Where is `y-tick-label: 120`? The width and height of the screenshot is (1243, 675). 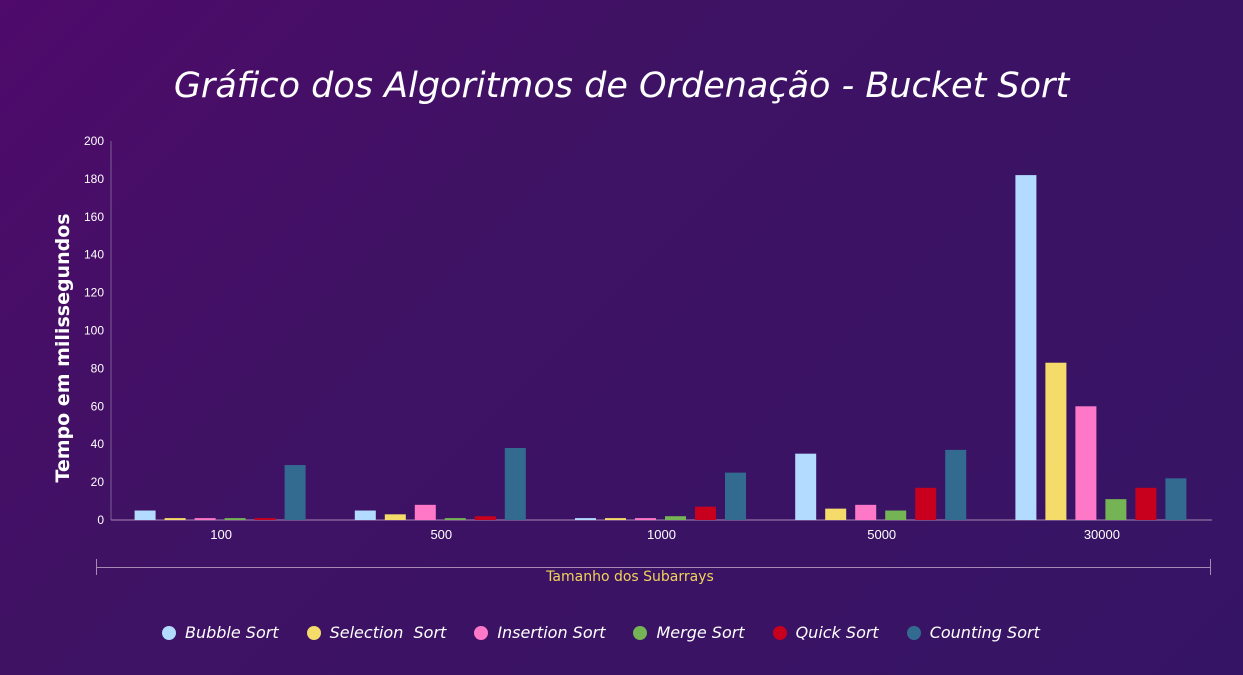 y-tick-label: 120 is located at coordinates (94, 293).